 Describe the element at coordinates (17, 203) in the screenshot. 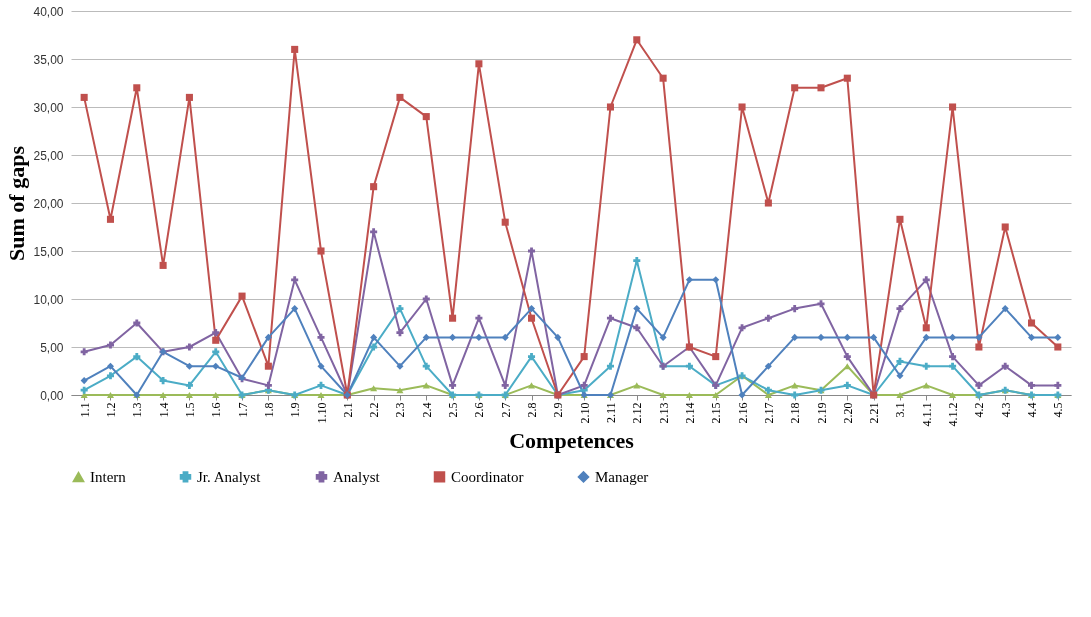

I see `y-axis-title: Sum of gaps` at that location.